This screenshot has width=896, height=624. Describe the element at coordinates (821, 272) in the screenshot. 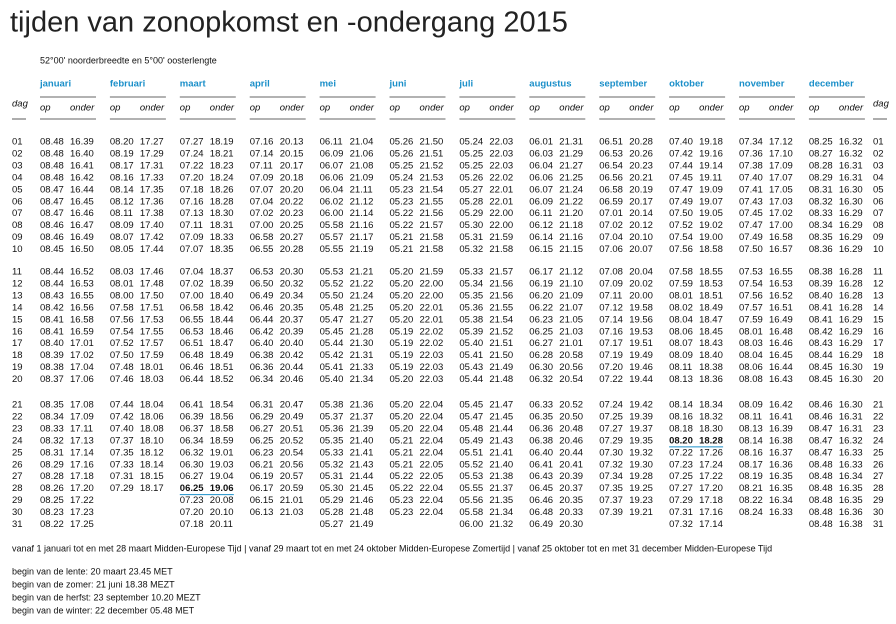

I see `sunrise: 08.38` at that location.